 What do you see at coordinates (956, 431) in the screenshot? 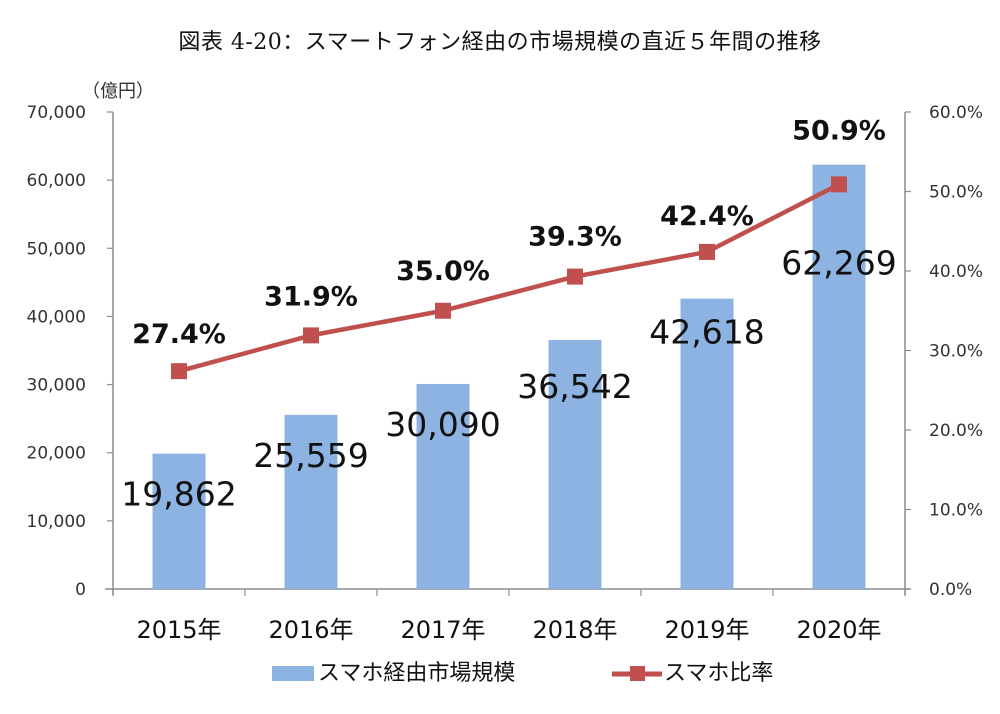
I see `right-axis-tick-label: 20.0%` at bounding box center [956, 431].